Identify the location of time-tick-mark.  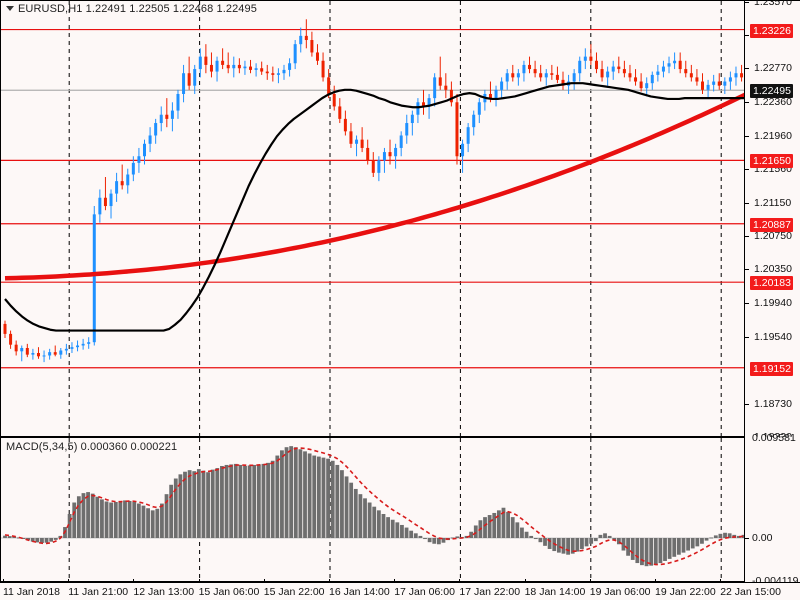
(134, 581).